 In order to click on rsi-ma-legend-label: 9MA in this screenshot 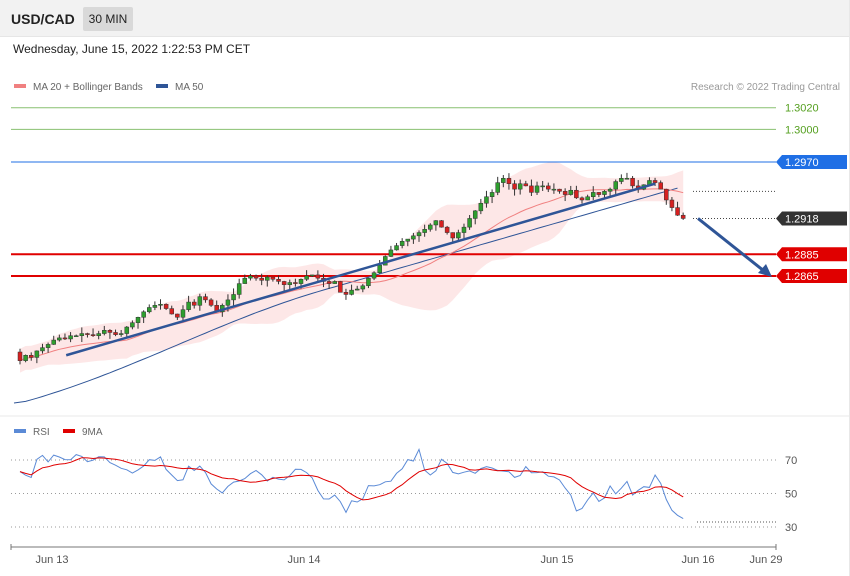, I will do `click(92, 432)`.